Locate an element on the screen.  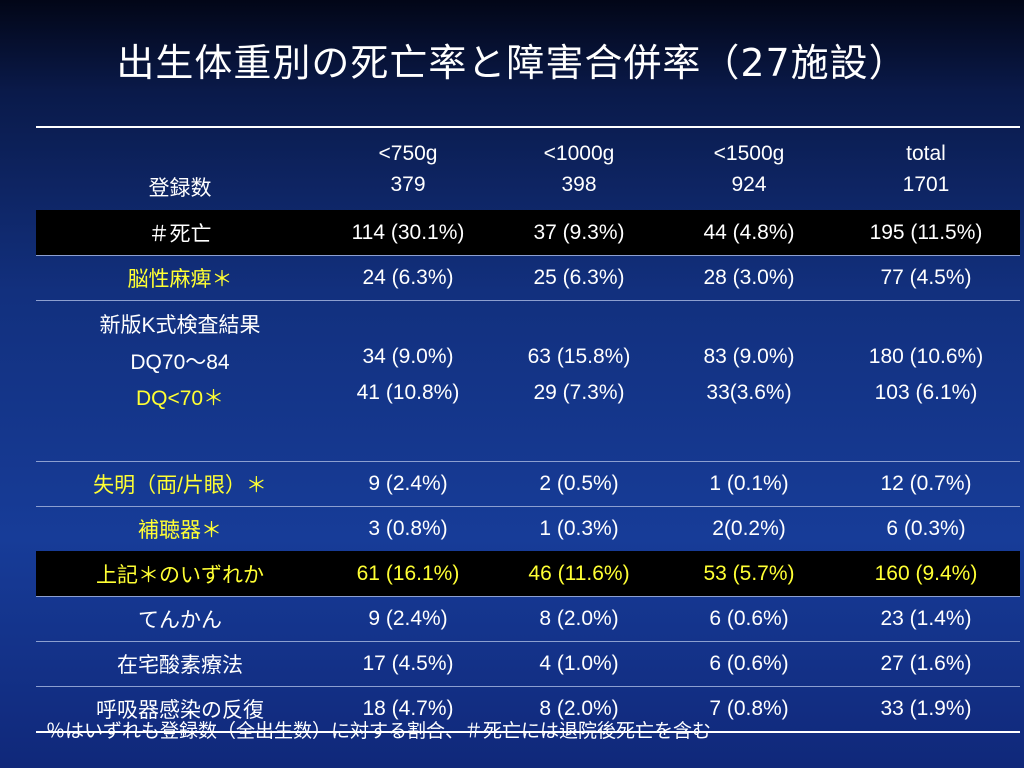
table-cell: 83 (9.0%) 33(3.6%) is located at coordinates (749, 381).